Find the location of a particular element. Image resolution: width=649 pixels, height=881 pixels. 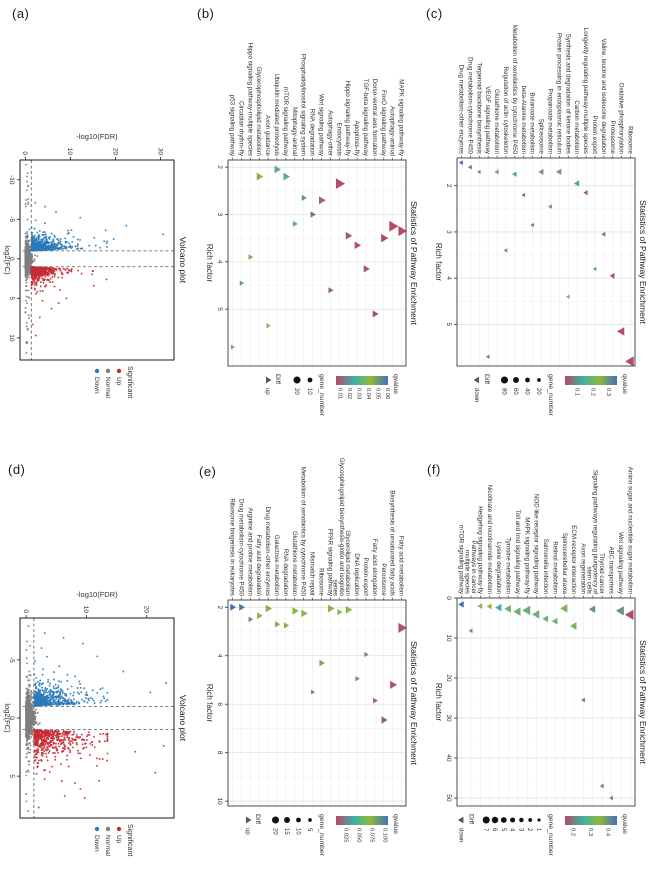

svg-text: Drug metabolism-other enzymes is located at coordinates (460, 109).